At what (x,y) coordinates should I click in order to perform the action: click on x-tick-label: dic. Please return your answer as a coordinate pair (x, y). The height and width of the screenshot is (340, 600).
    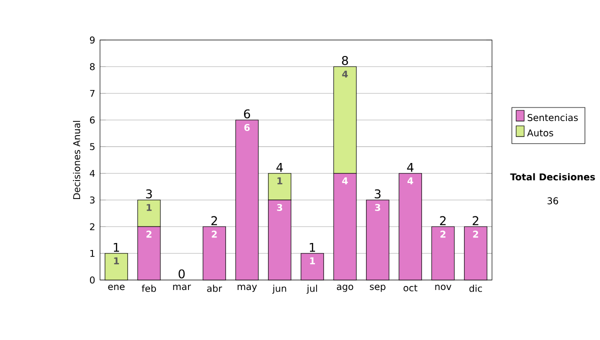
    Looking at the image, I should click on (475, 288).